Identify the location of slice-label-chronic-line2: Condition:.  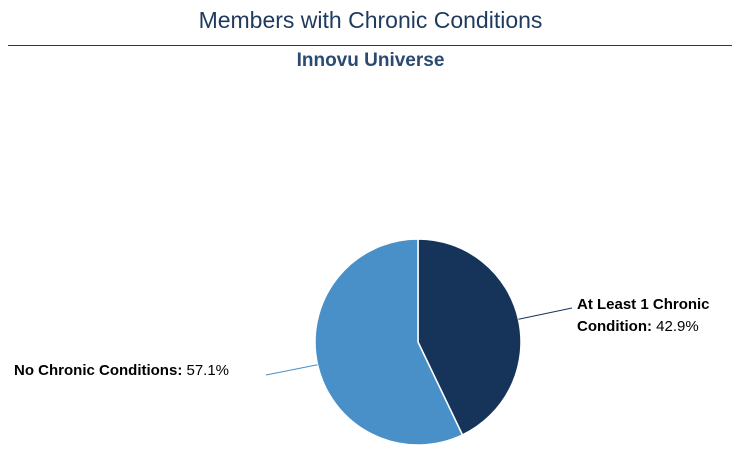
(614, 326).